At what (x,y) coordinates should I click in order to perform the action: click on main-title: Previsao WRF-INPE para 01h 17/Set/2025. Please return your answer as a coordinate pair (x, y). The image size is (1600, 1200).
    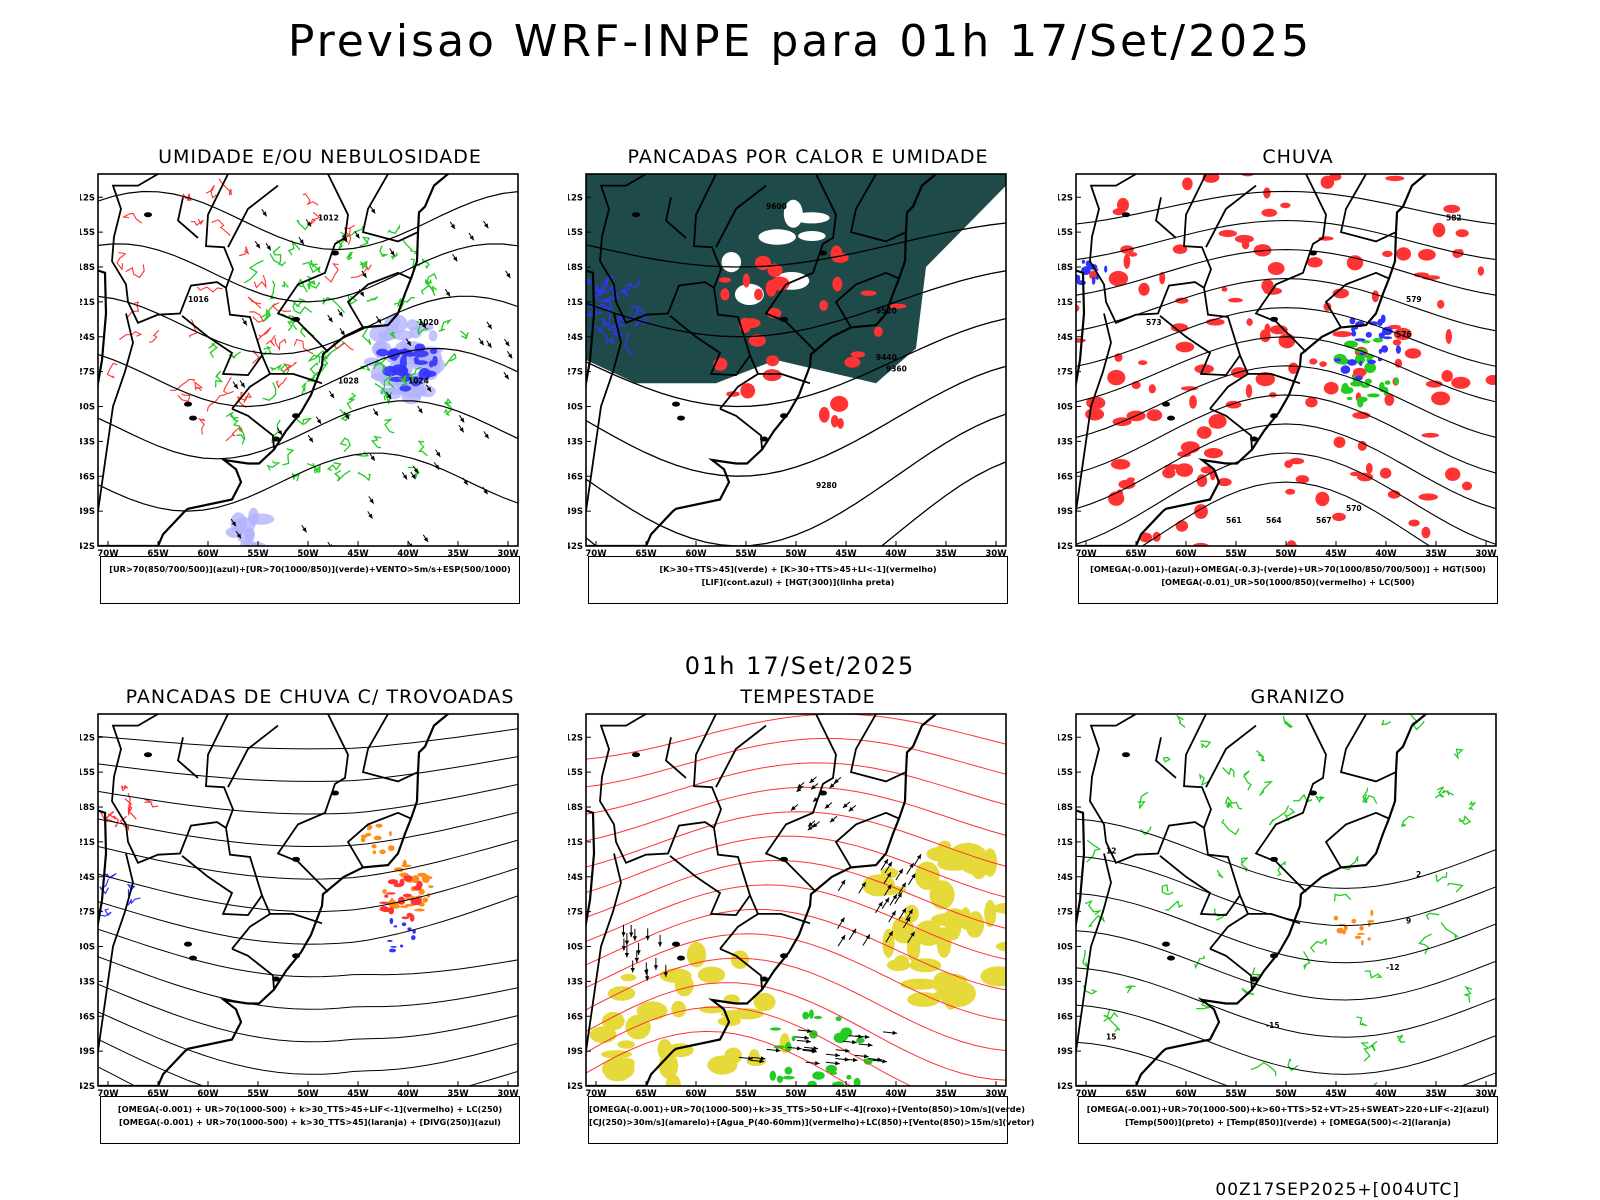
    Looking at the image, I should click on (800, 41).